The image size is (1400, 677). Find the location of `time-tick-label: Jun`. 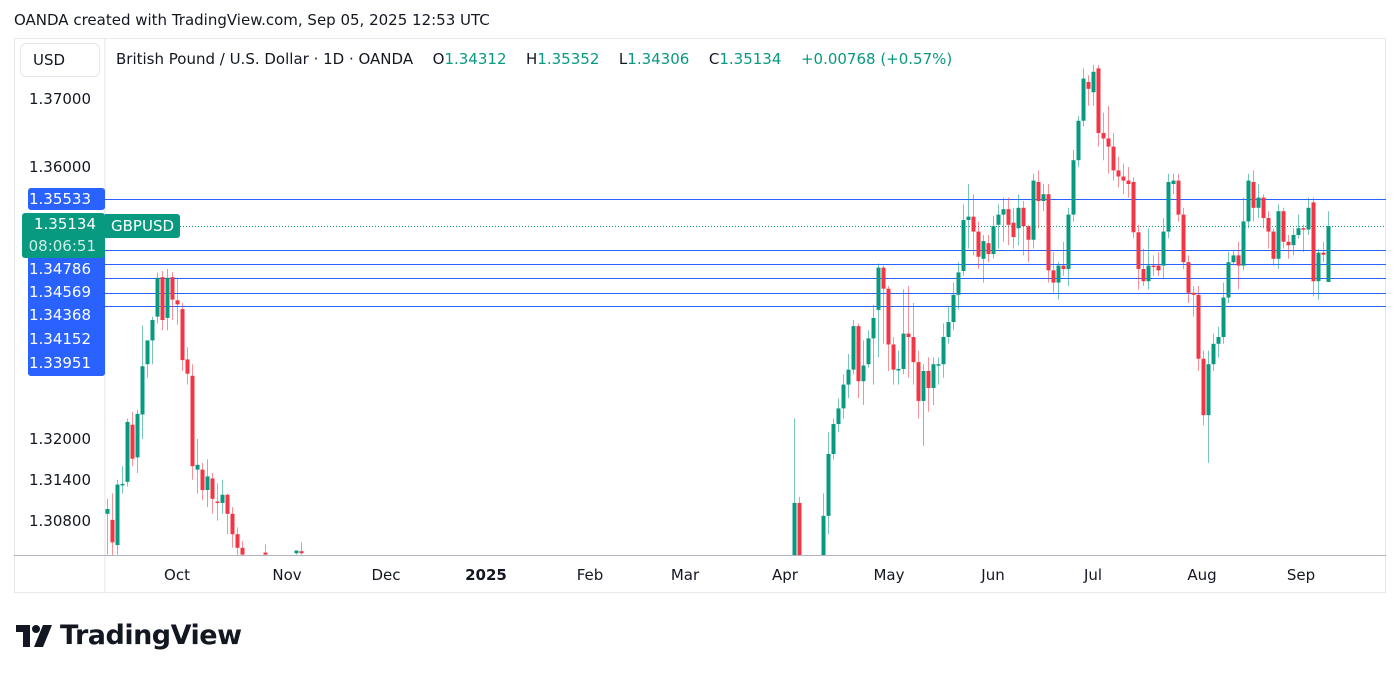

time-tick-label: Jun is located at coordinates (993, 575).